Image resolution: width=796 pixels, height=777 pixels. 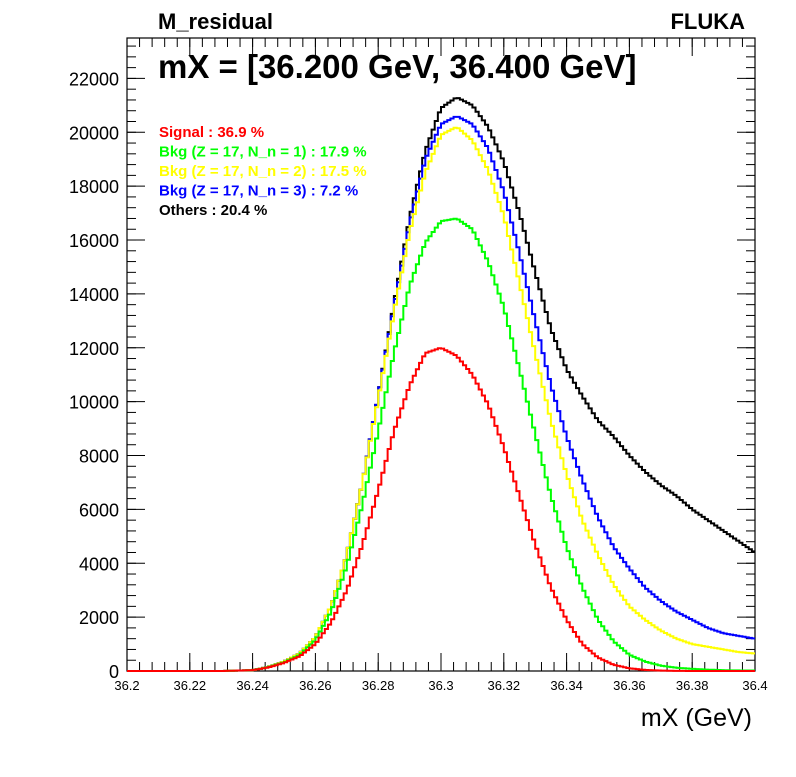 I want to click on y-tick-label: 18000, so click(x=94, y=187).